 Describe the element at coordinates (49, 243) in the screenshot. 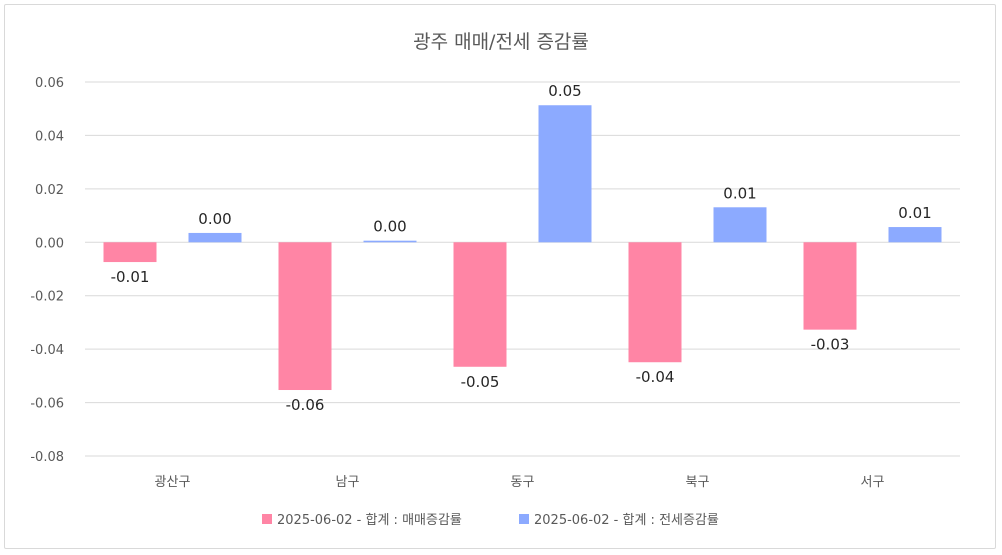

I see `y-tick-label: 0.00` at that location.